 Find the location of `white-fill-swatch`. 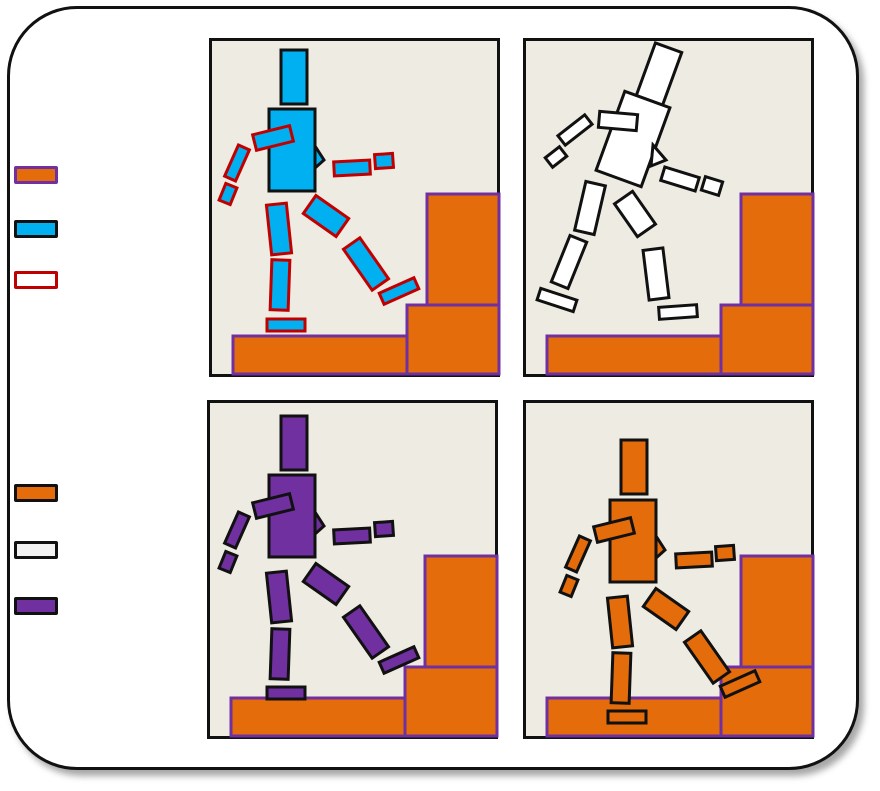

white-fill-swatch is located at coordinates (36, 550).